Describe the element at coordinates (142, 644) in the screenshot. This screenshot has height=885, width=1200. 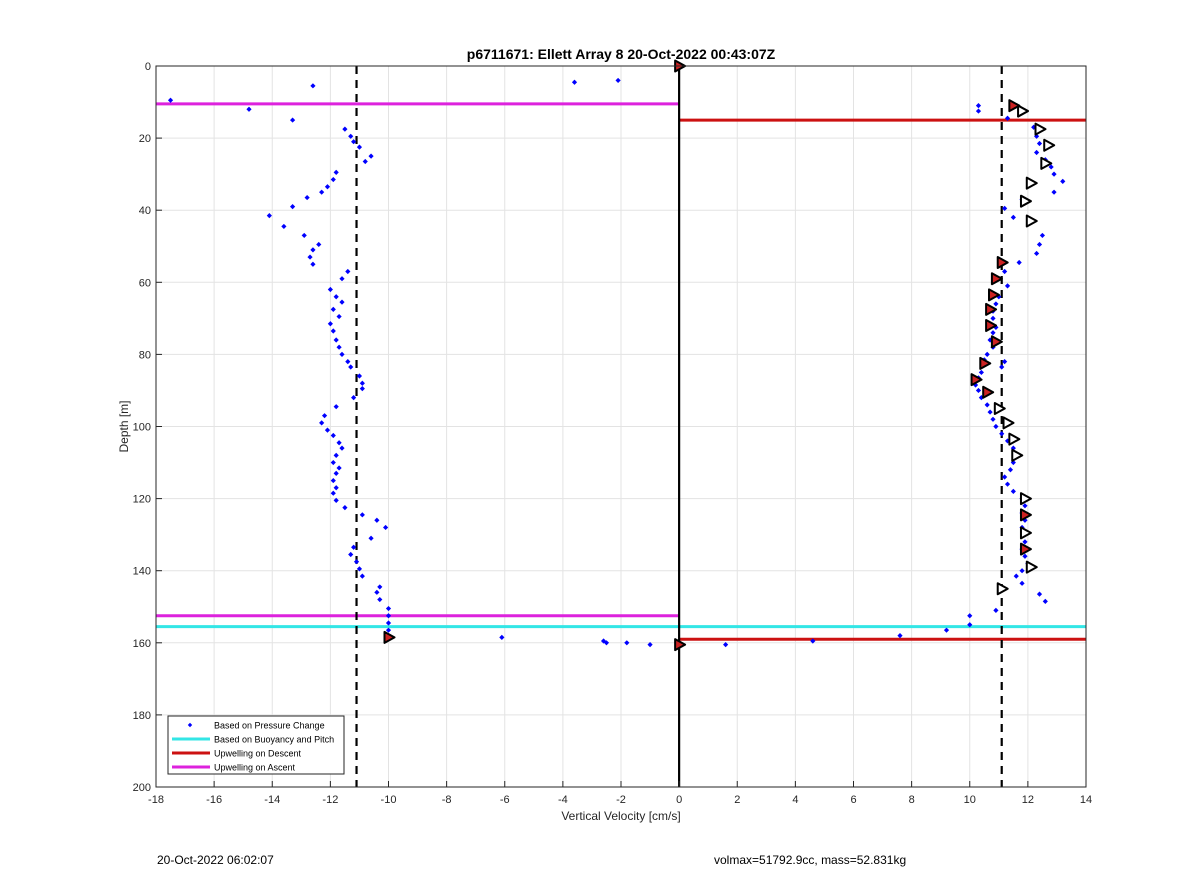
I see `y-tick-label: 160` at that location.